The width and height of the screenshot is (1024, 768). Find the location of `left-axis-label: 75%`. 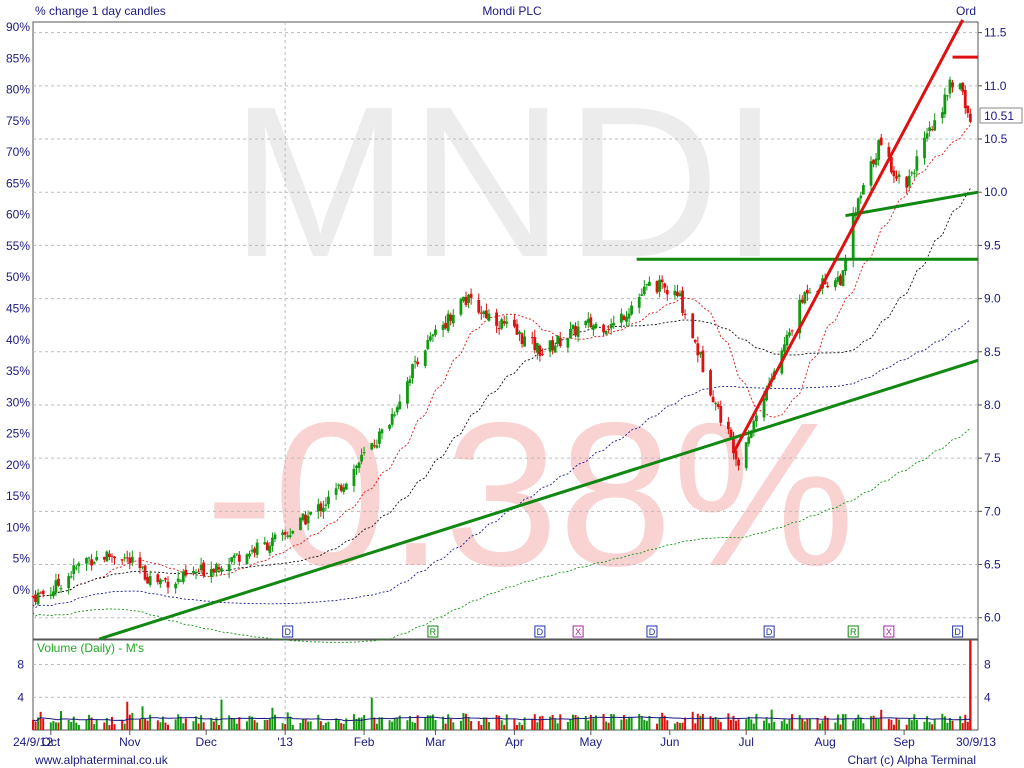

left-axis-label: 75% is located at coordinates (18, 121).